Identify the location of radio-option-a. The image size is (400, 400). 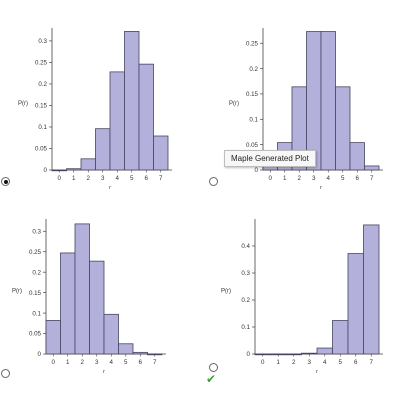
(5, 181).